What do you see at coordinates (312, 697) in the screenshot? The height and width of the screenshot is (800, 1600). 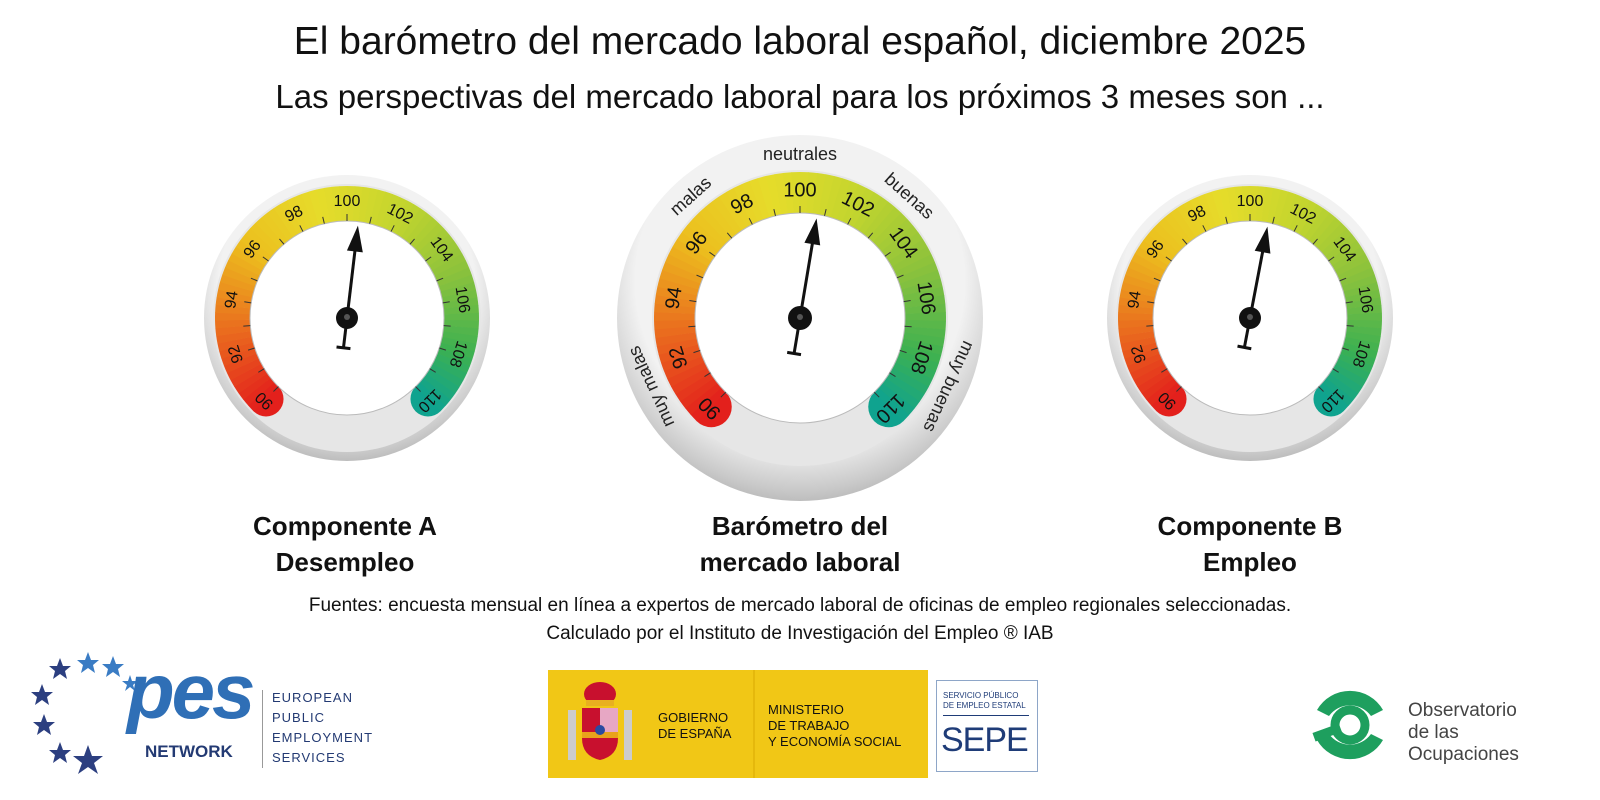 I see `pes-line: EUROPEAN` at bounding box center [312, 697].